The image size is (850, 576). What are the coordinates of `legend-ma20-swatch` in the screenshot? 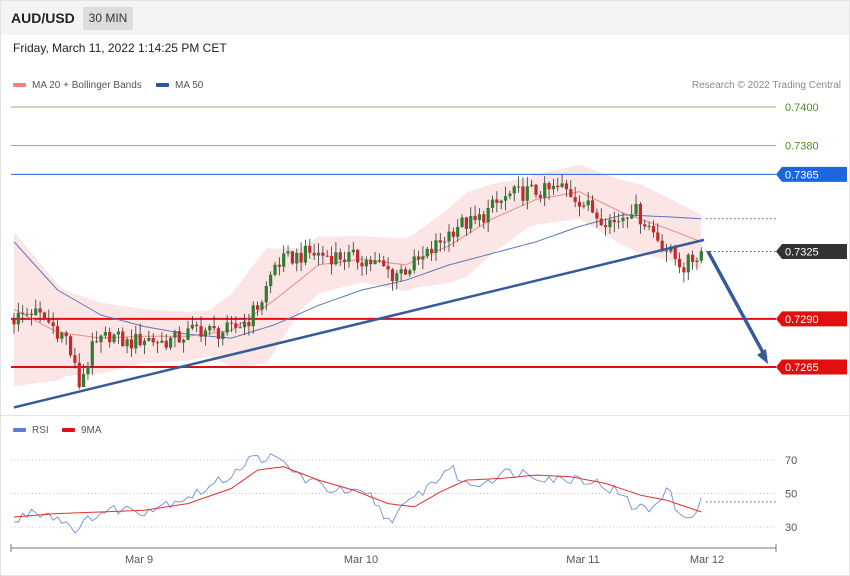 It's located at (19, 85).